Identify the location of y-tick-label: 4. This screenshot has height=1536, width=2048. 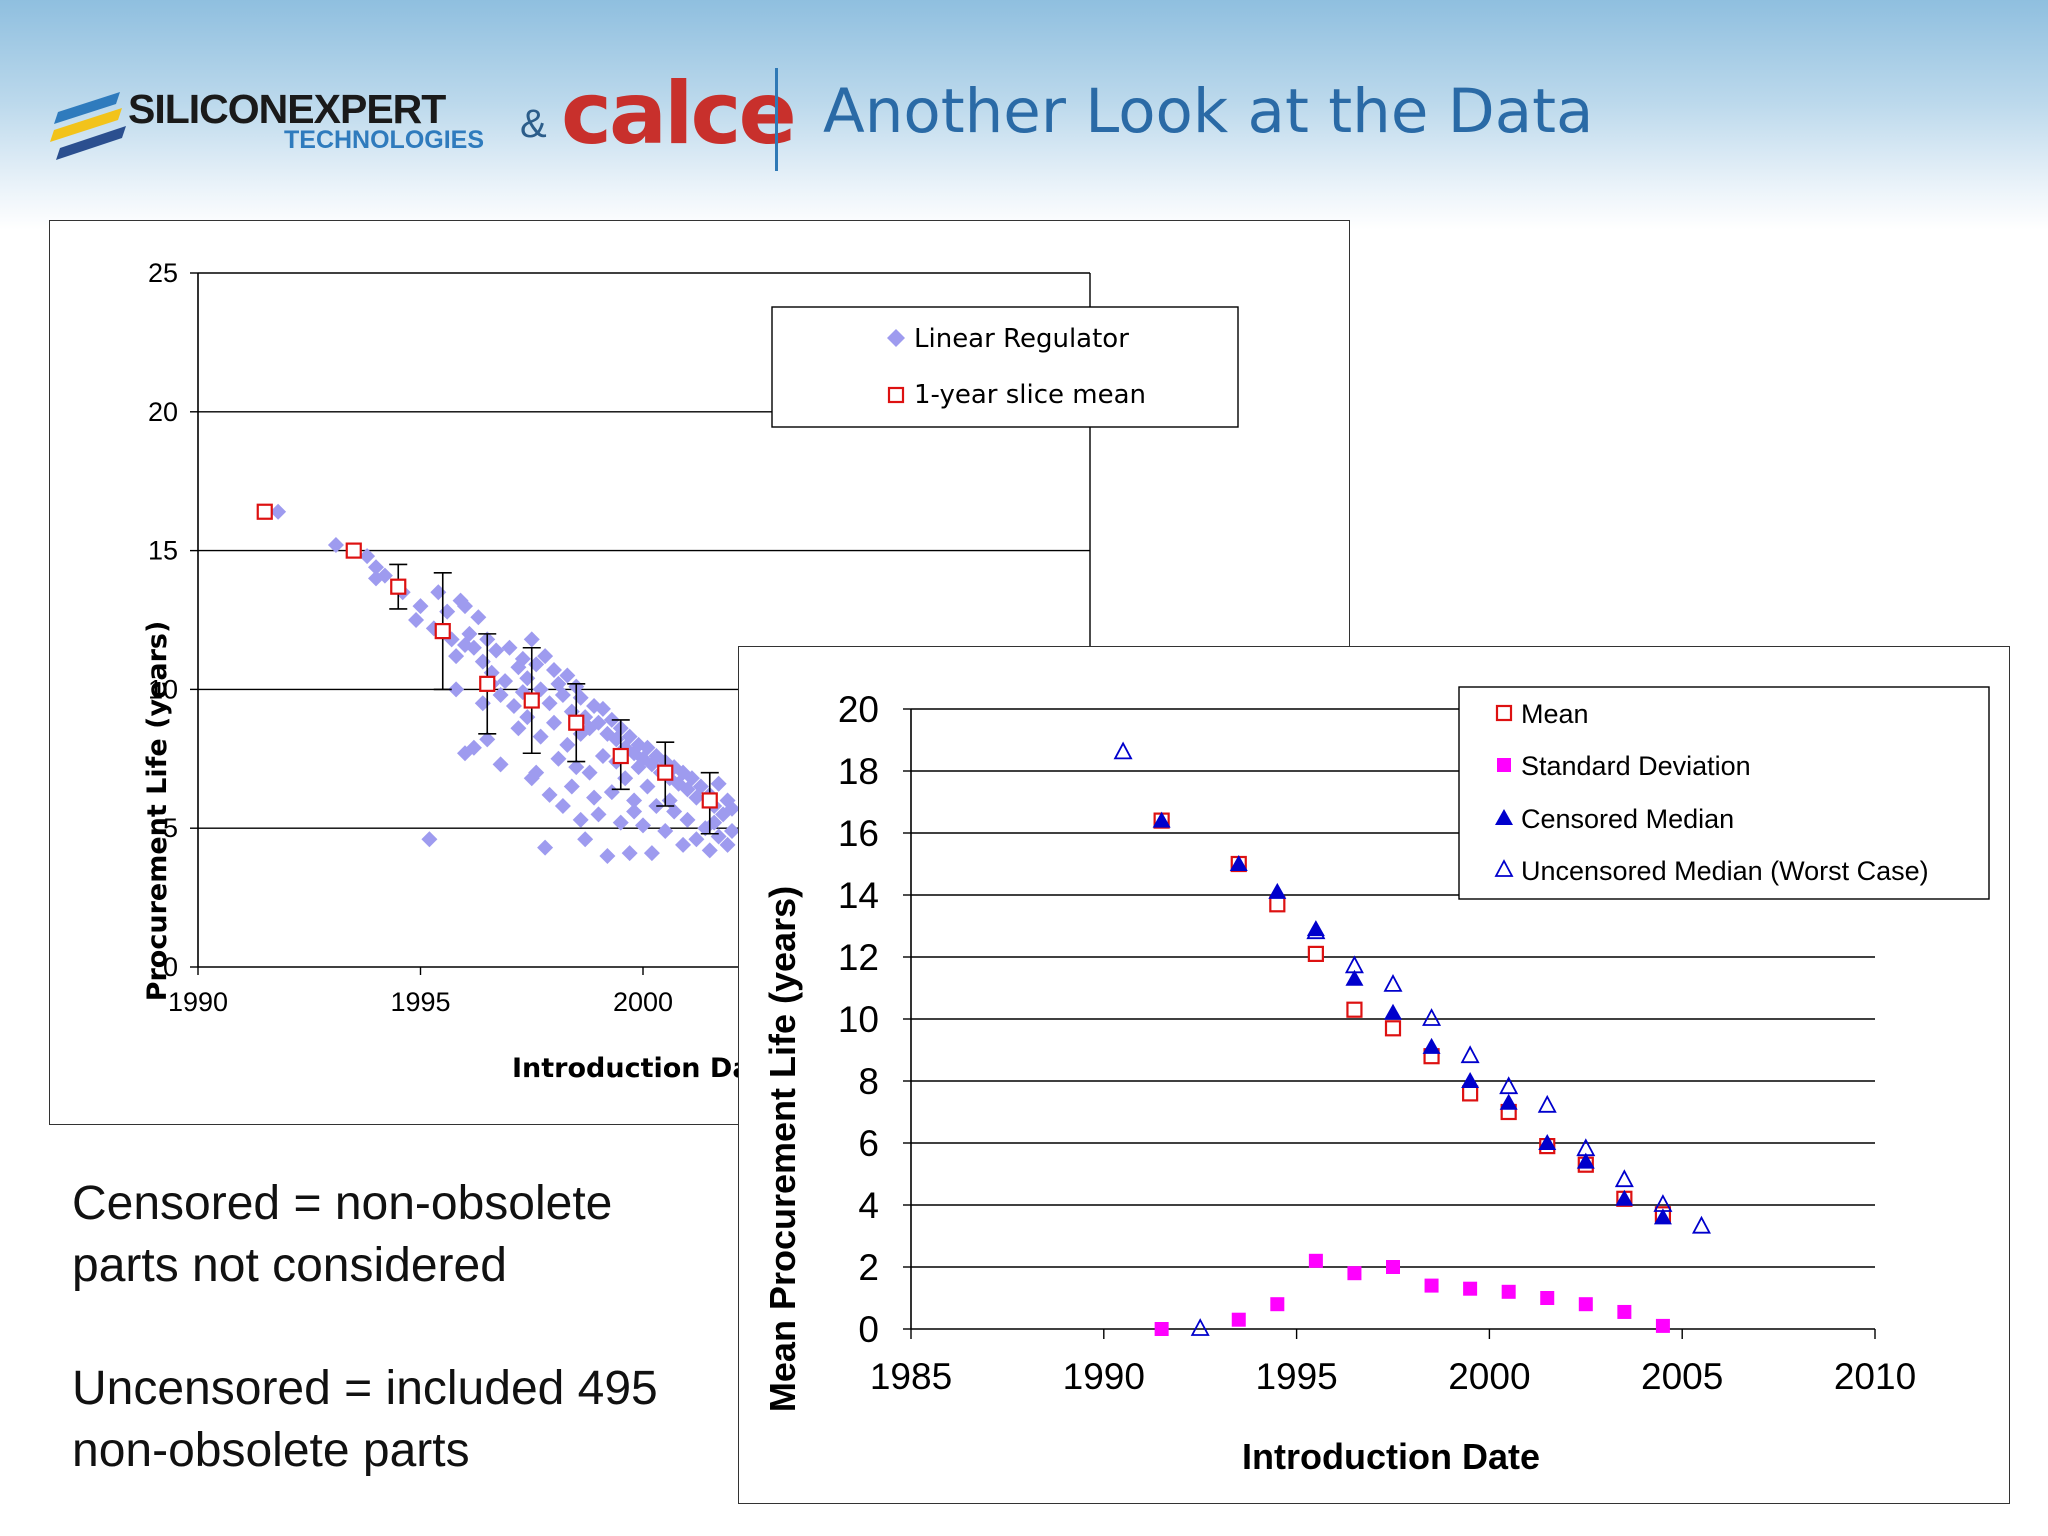
(868, 1205).